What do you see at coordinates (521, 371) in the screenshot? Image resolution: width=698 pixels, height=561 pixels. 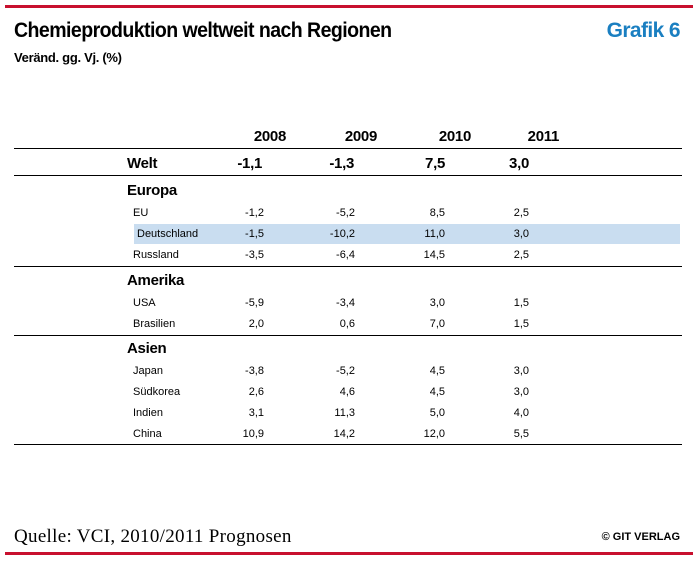 I see `japan-2011: 3,0` at bounding box center [521, 371].